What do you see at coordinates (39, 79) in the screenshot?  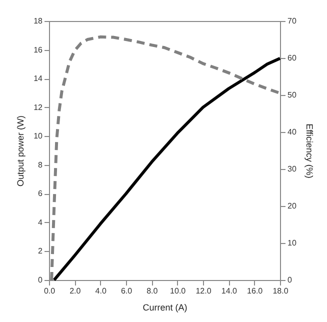 I see `y-tick-label: 14` at bounding box center [39, 79].